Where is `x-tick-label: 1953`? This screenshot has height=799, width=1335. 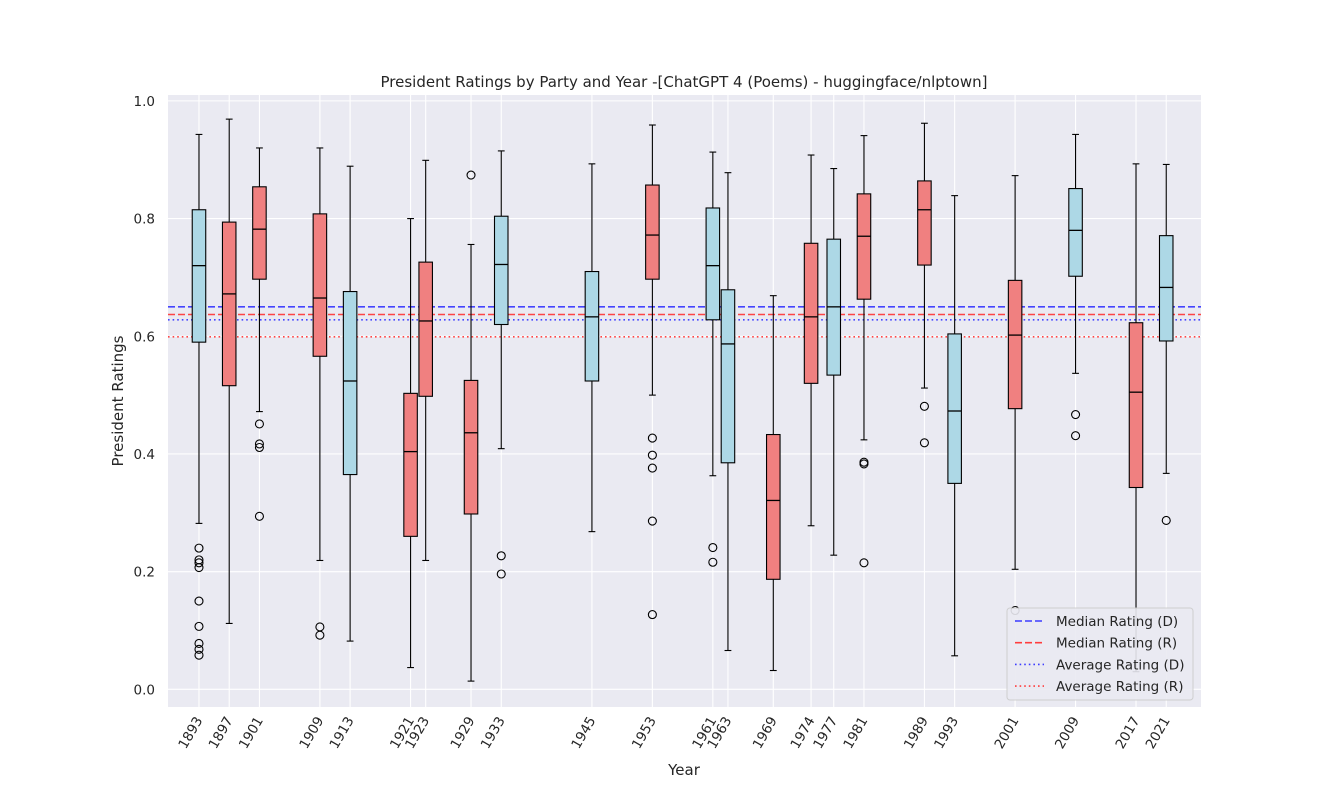 x-tick-label: 1953 is located at coordinates (644, 733).